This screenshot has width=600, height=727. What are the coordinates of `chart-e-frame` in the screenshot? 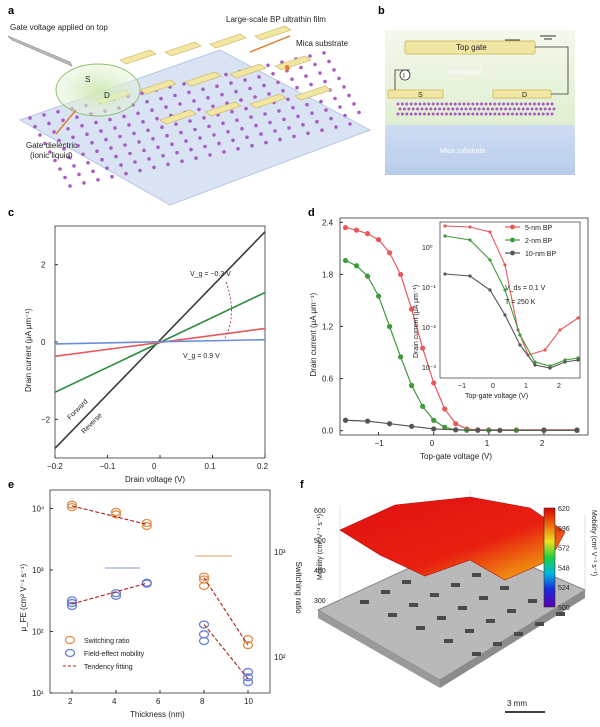 It's located at (160, 591).